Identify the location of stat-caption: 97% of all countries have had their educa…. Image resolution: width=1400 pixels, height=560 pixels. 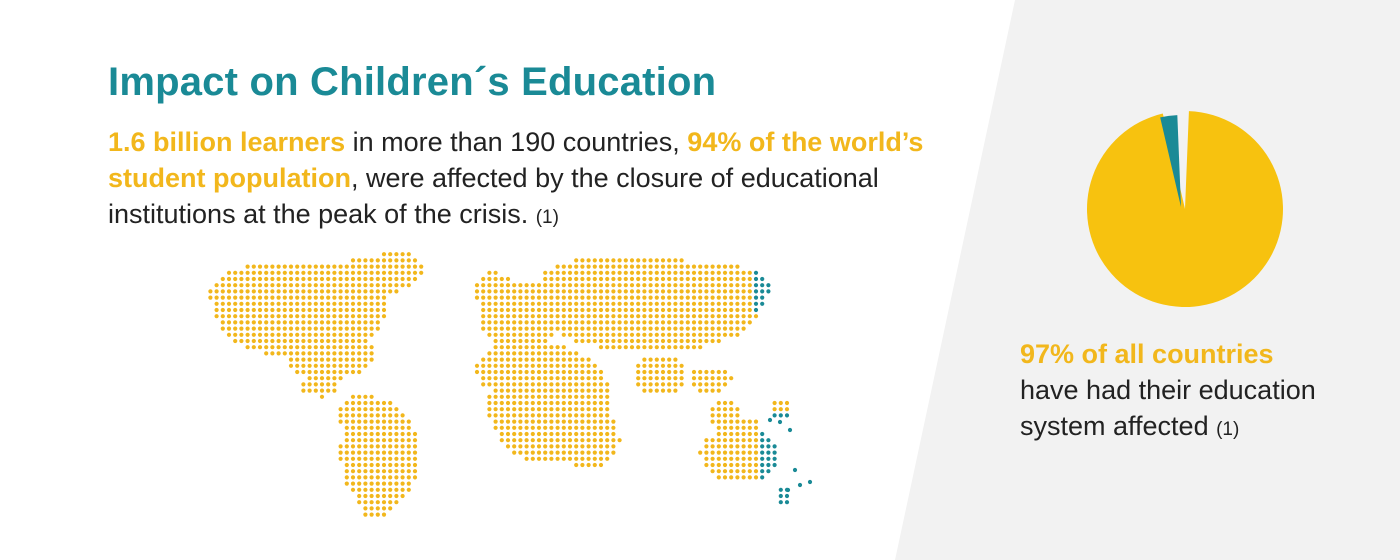
(1200, 392).